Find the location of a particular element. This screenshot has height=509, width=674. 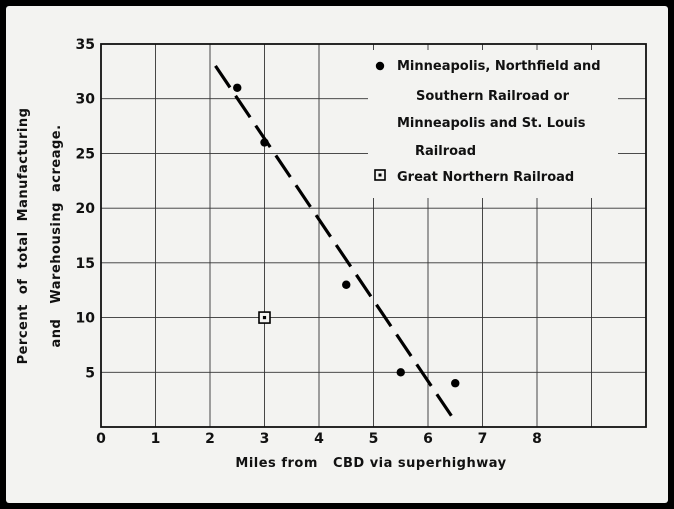

y-tick-label: 10 is located at coordinates (86, 319).